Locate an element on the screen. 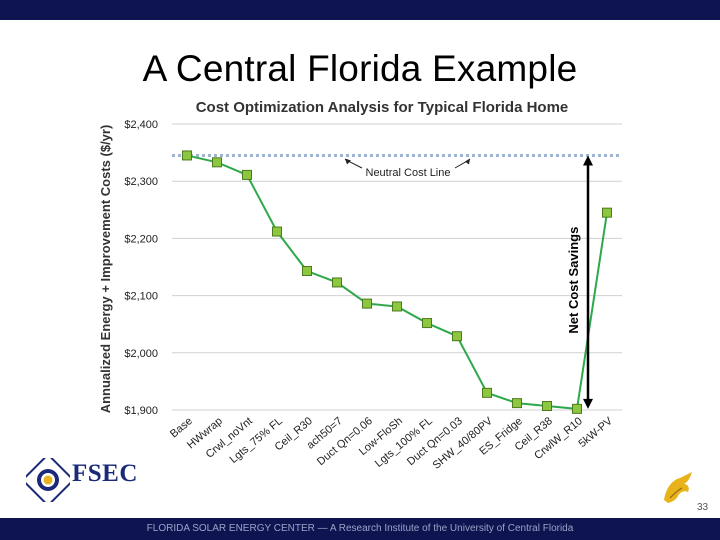 The image size is (720, 540). fsec-logo: FSEC is located at coordinates (79, 480).